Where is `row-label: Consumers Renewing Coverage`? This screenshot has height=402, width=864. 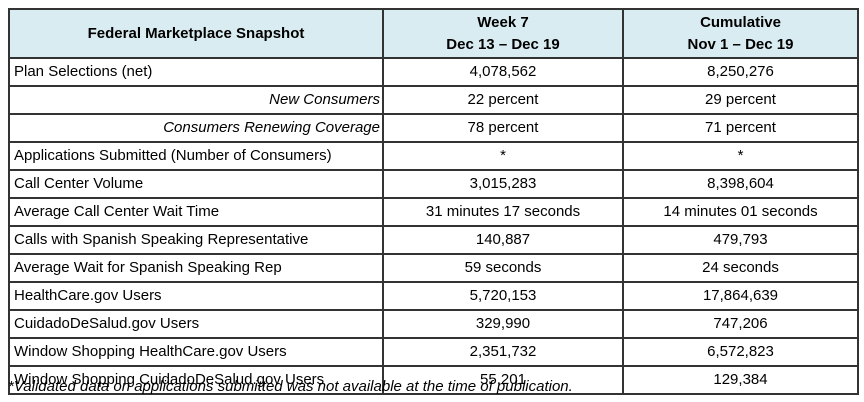
row-label: Consumers Renewing Coverage is located at coordinates (196, 128).